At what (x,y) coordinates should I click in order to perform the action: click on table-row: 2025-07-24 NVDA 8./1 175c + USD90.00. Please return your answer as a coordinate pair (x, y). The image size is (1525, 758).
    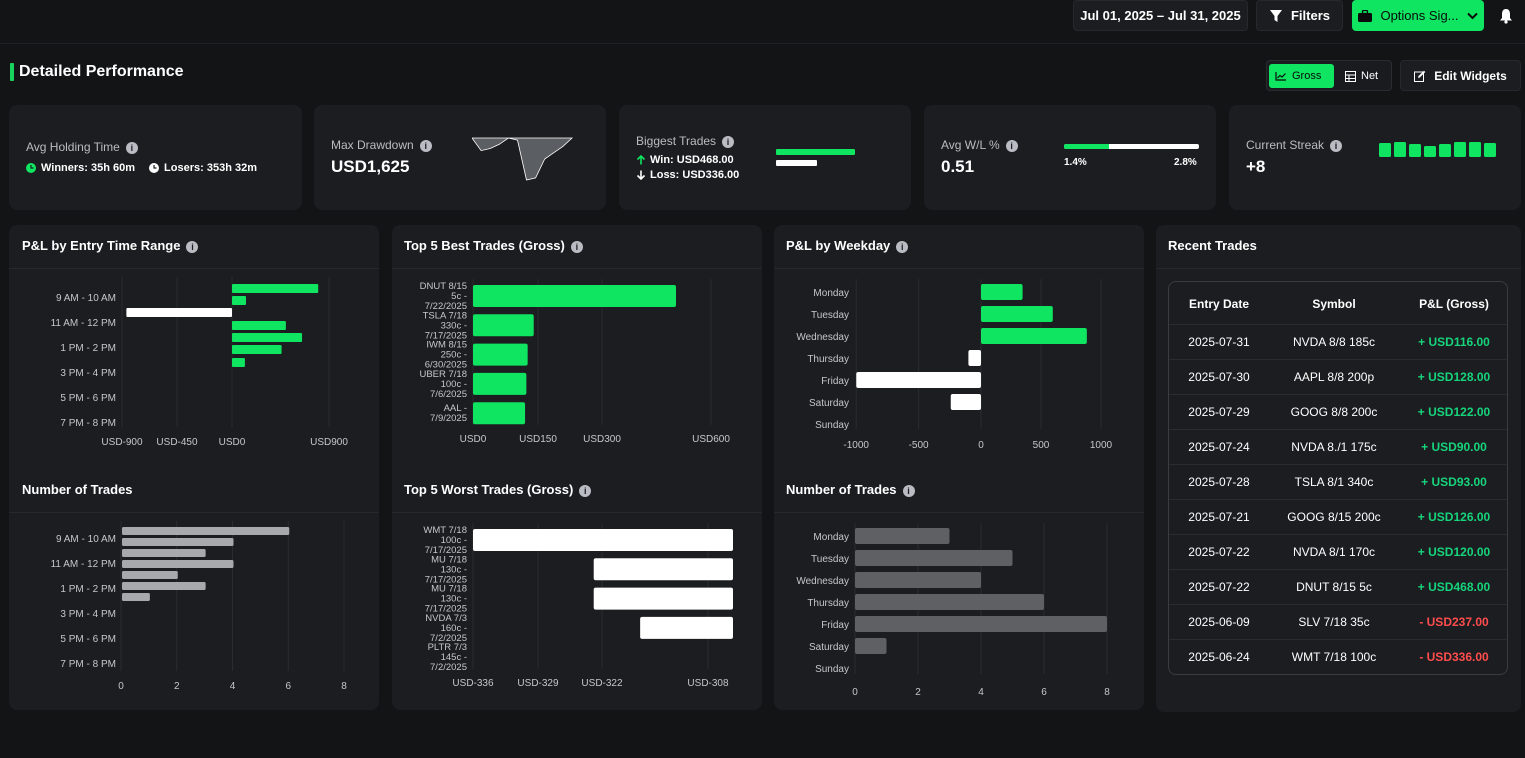
    Looking at the image, I should click on (1338, 446).